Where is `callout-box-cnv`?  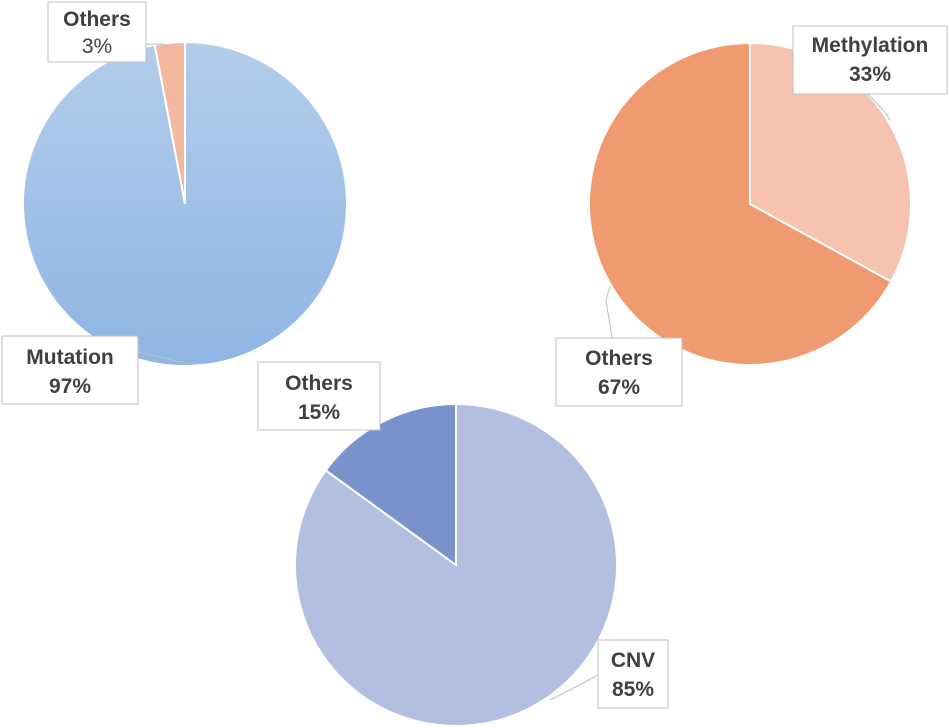
callout-box-cnv is located at coordinates (633, 674).